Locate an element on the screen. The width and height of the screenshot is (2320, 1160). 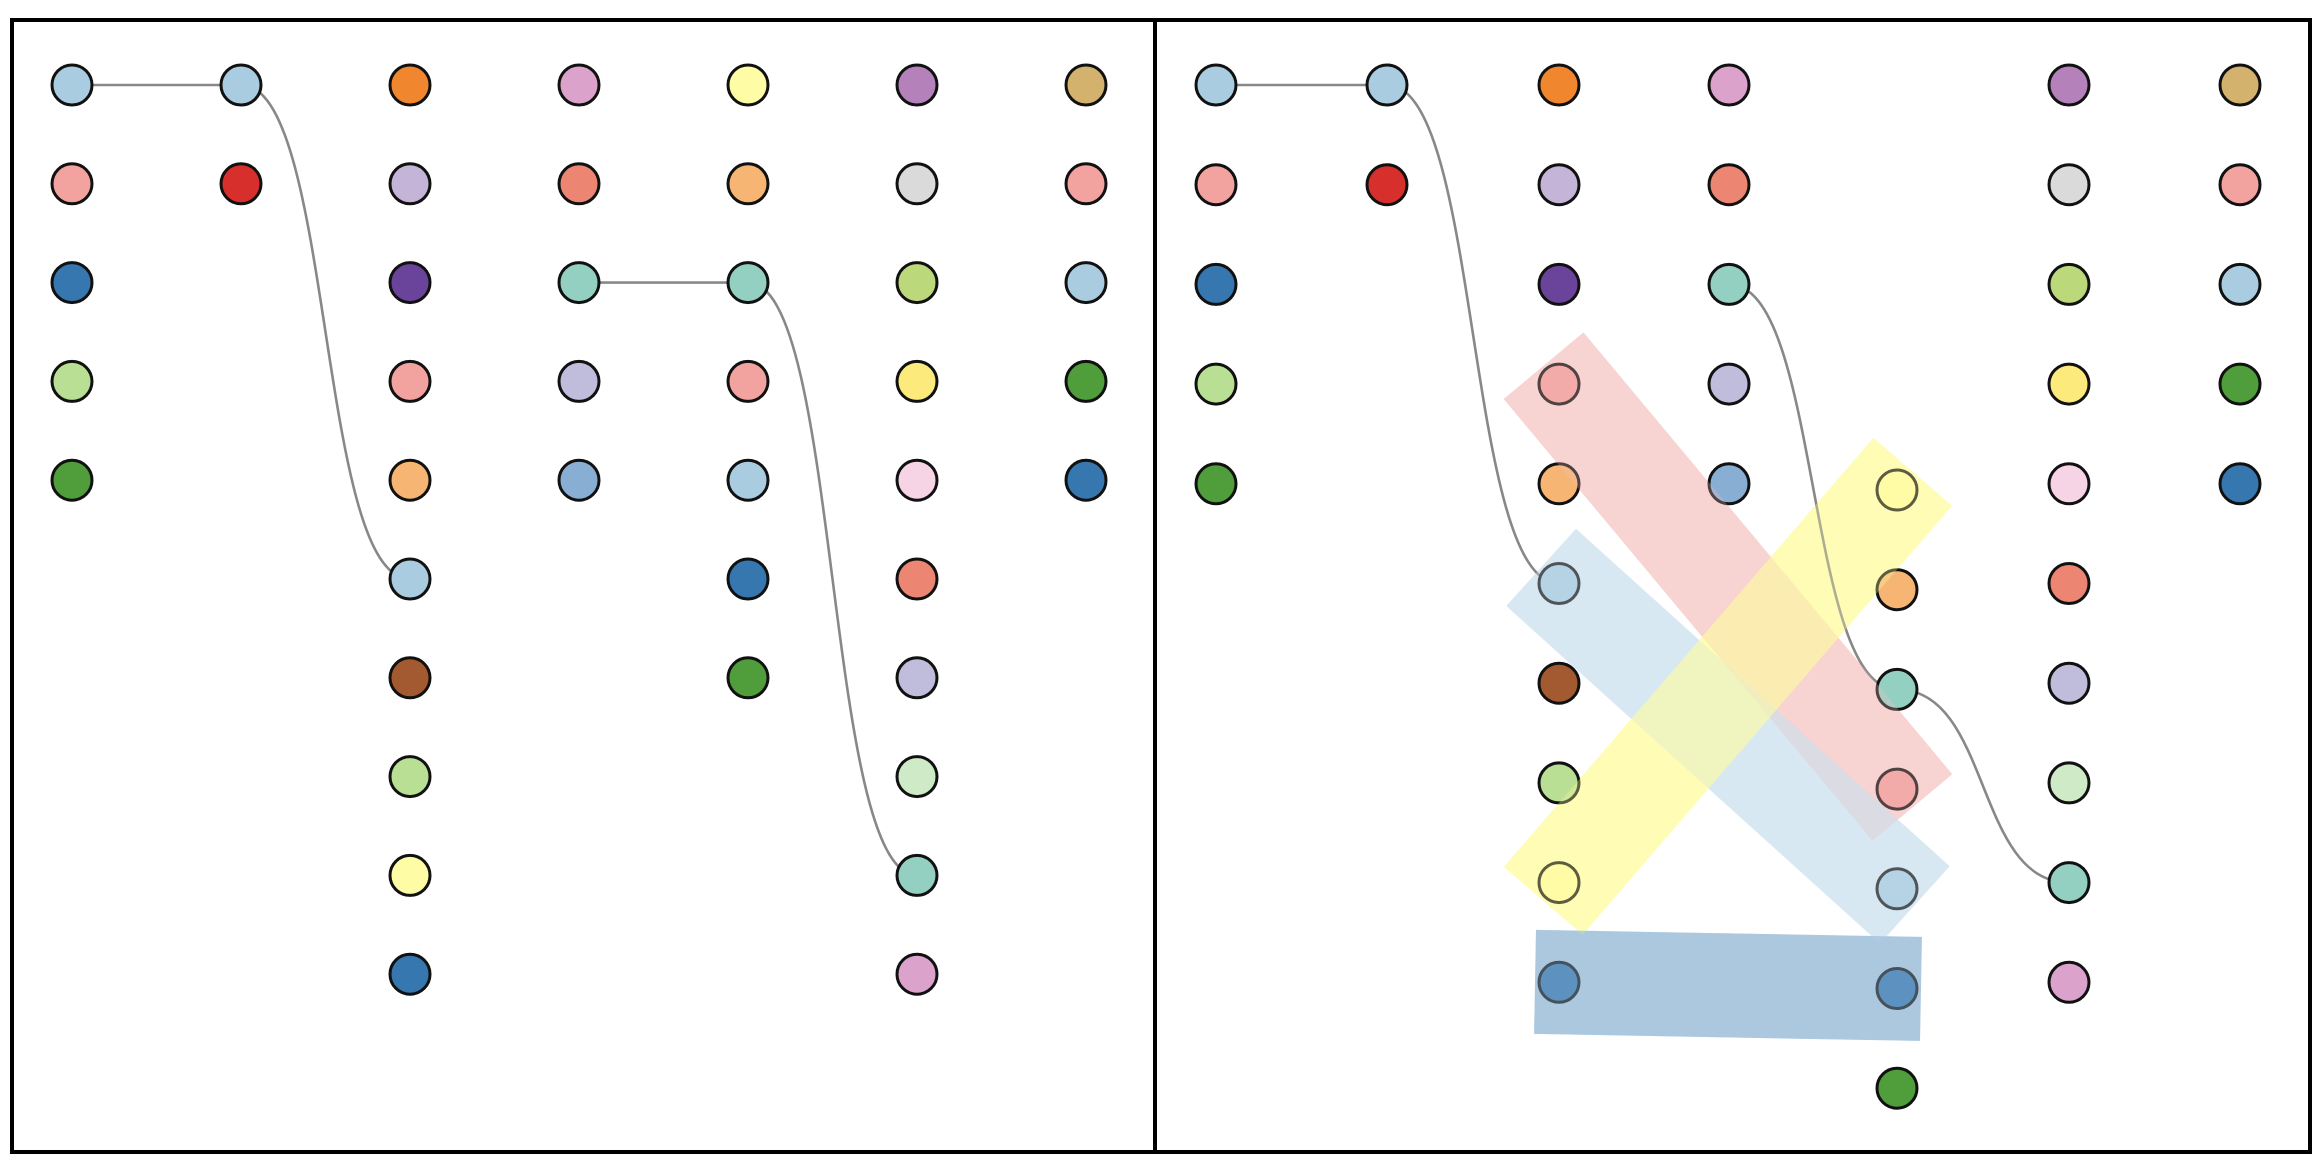
band-layer is located at coordinates (1728, 686).